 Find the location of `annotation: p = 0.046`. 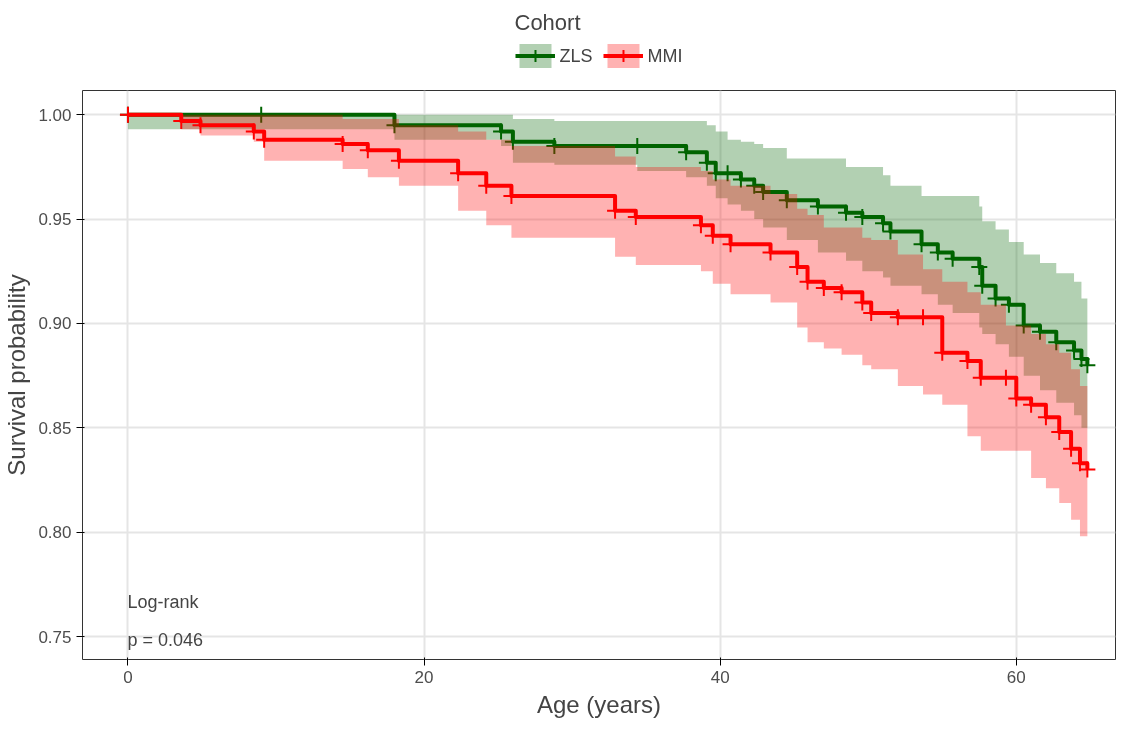

annotation: p = 0.046 is located at coordinates (165, 639).